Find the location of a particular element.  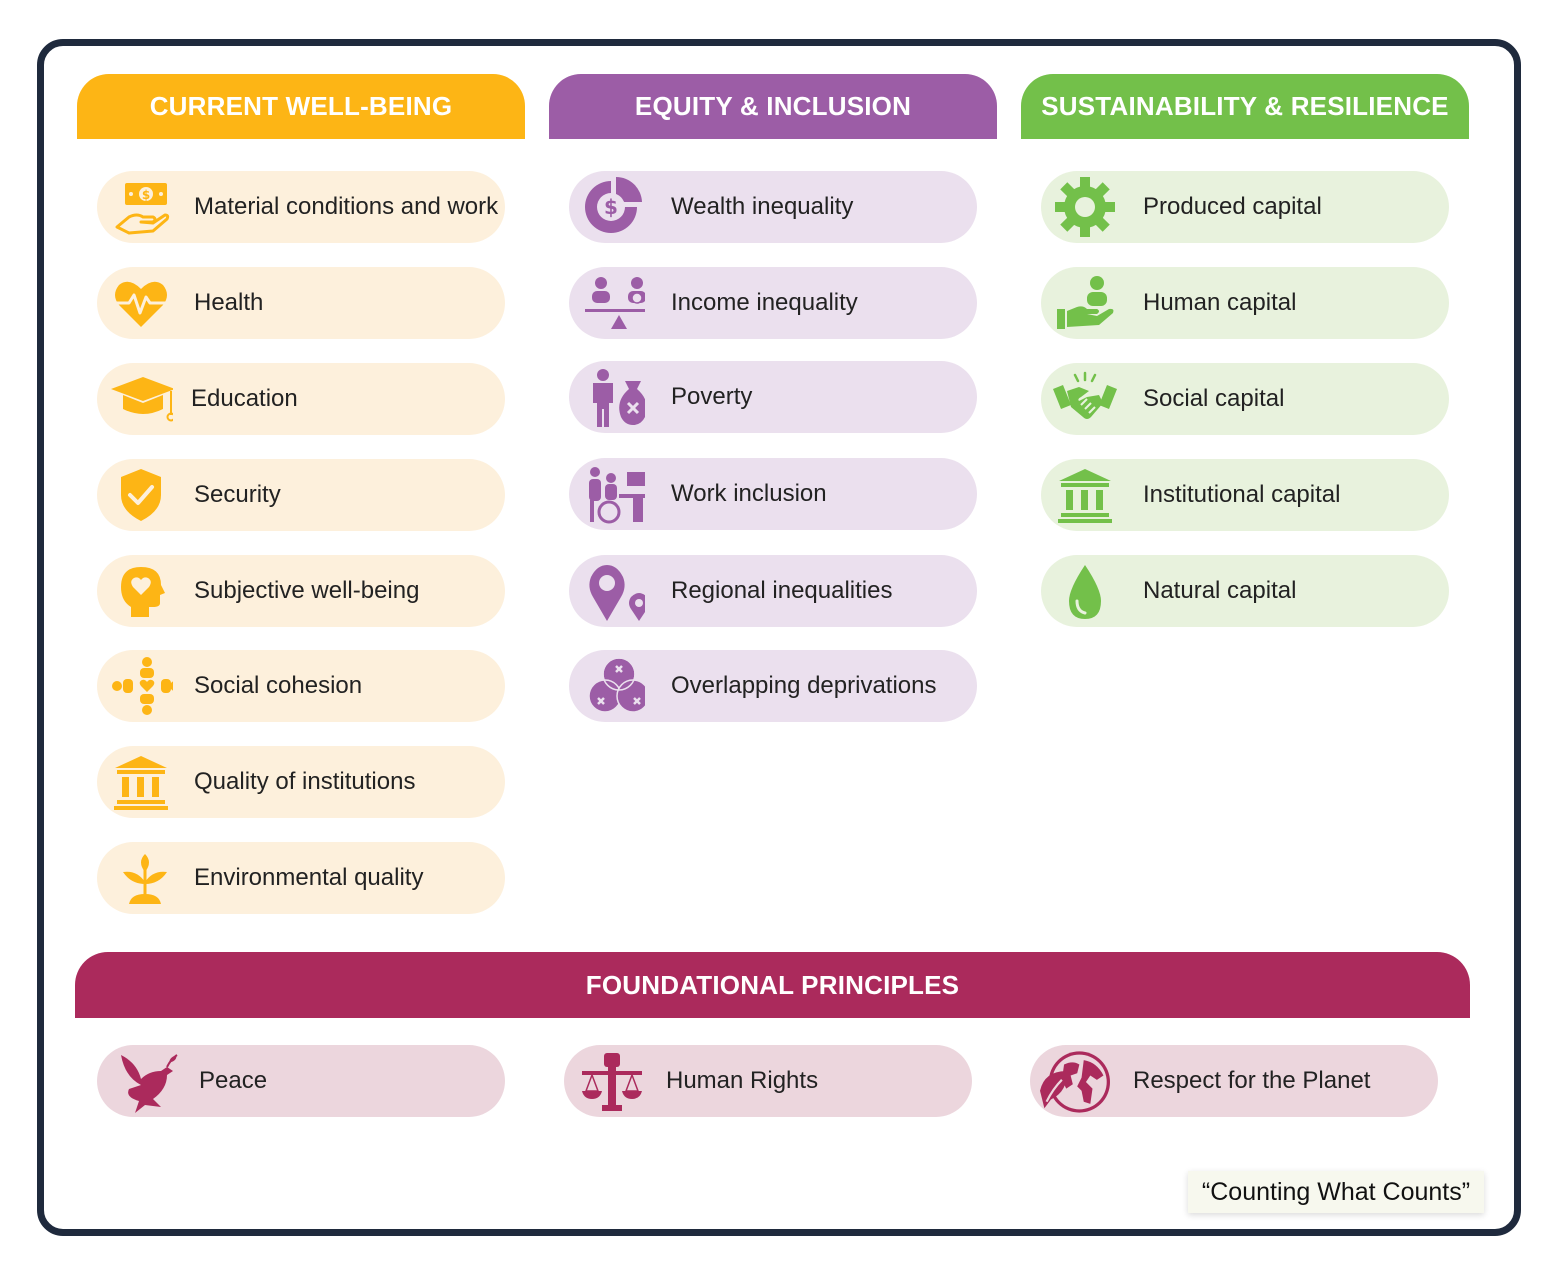

item-education: Education is located at coordinates (301, 399).